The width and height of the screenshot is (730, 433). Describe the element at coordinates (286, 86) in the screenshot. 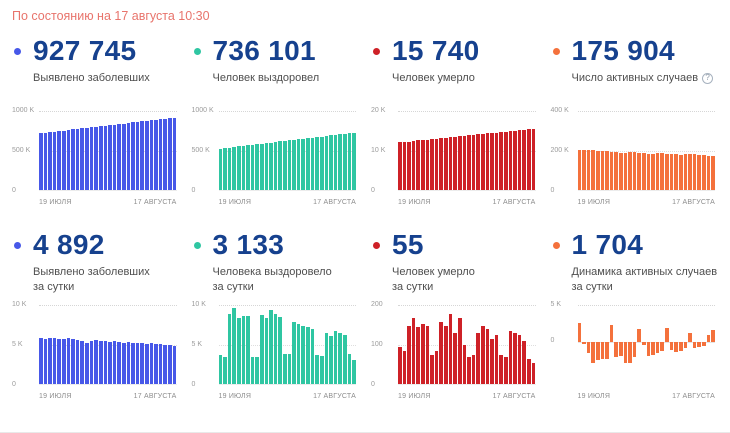

I see `stat-label: Человек выздоровел` at that location.